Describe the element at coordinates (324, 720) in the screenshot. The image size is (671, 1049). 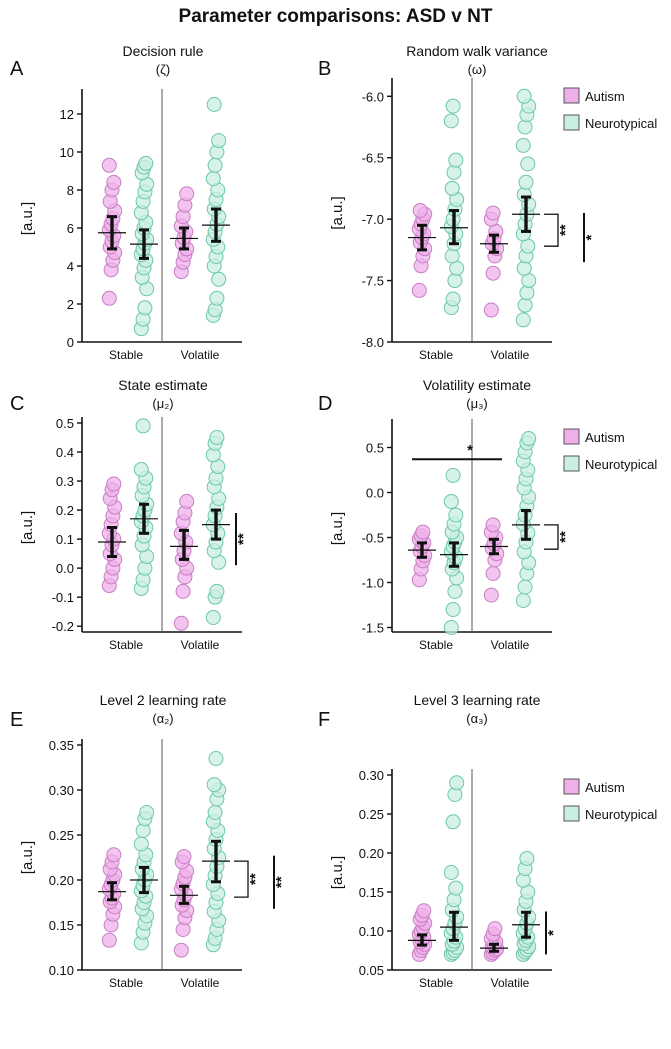
I see `panel-letter: F` at that location.